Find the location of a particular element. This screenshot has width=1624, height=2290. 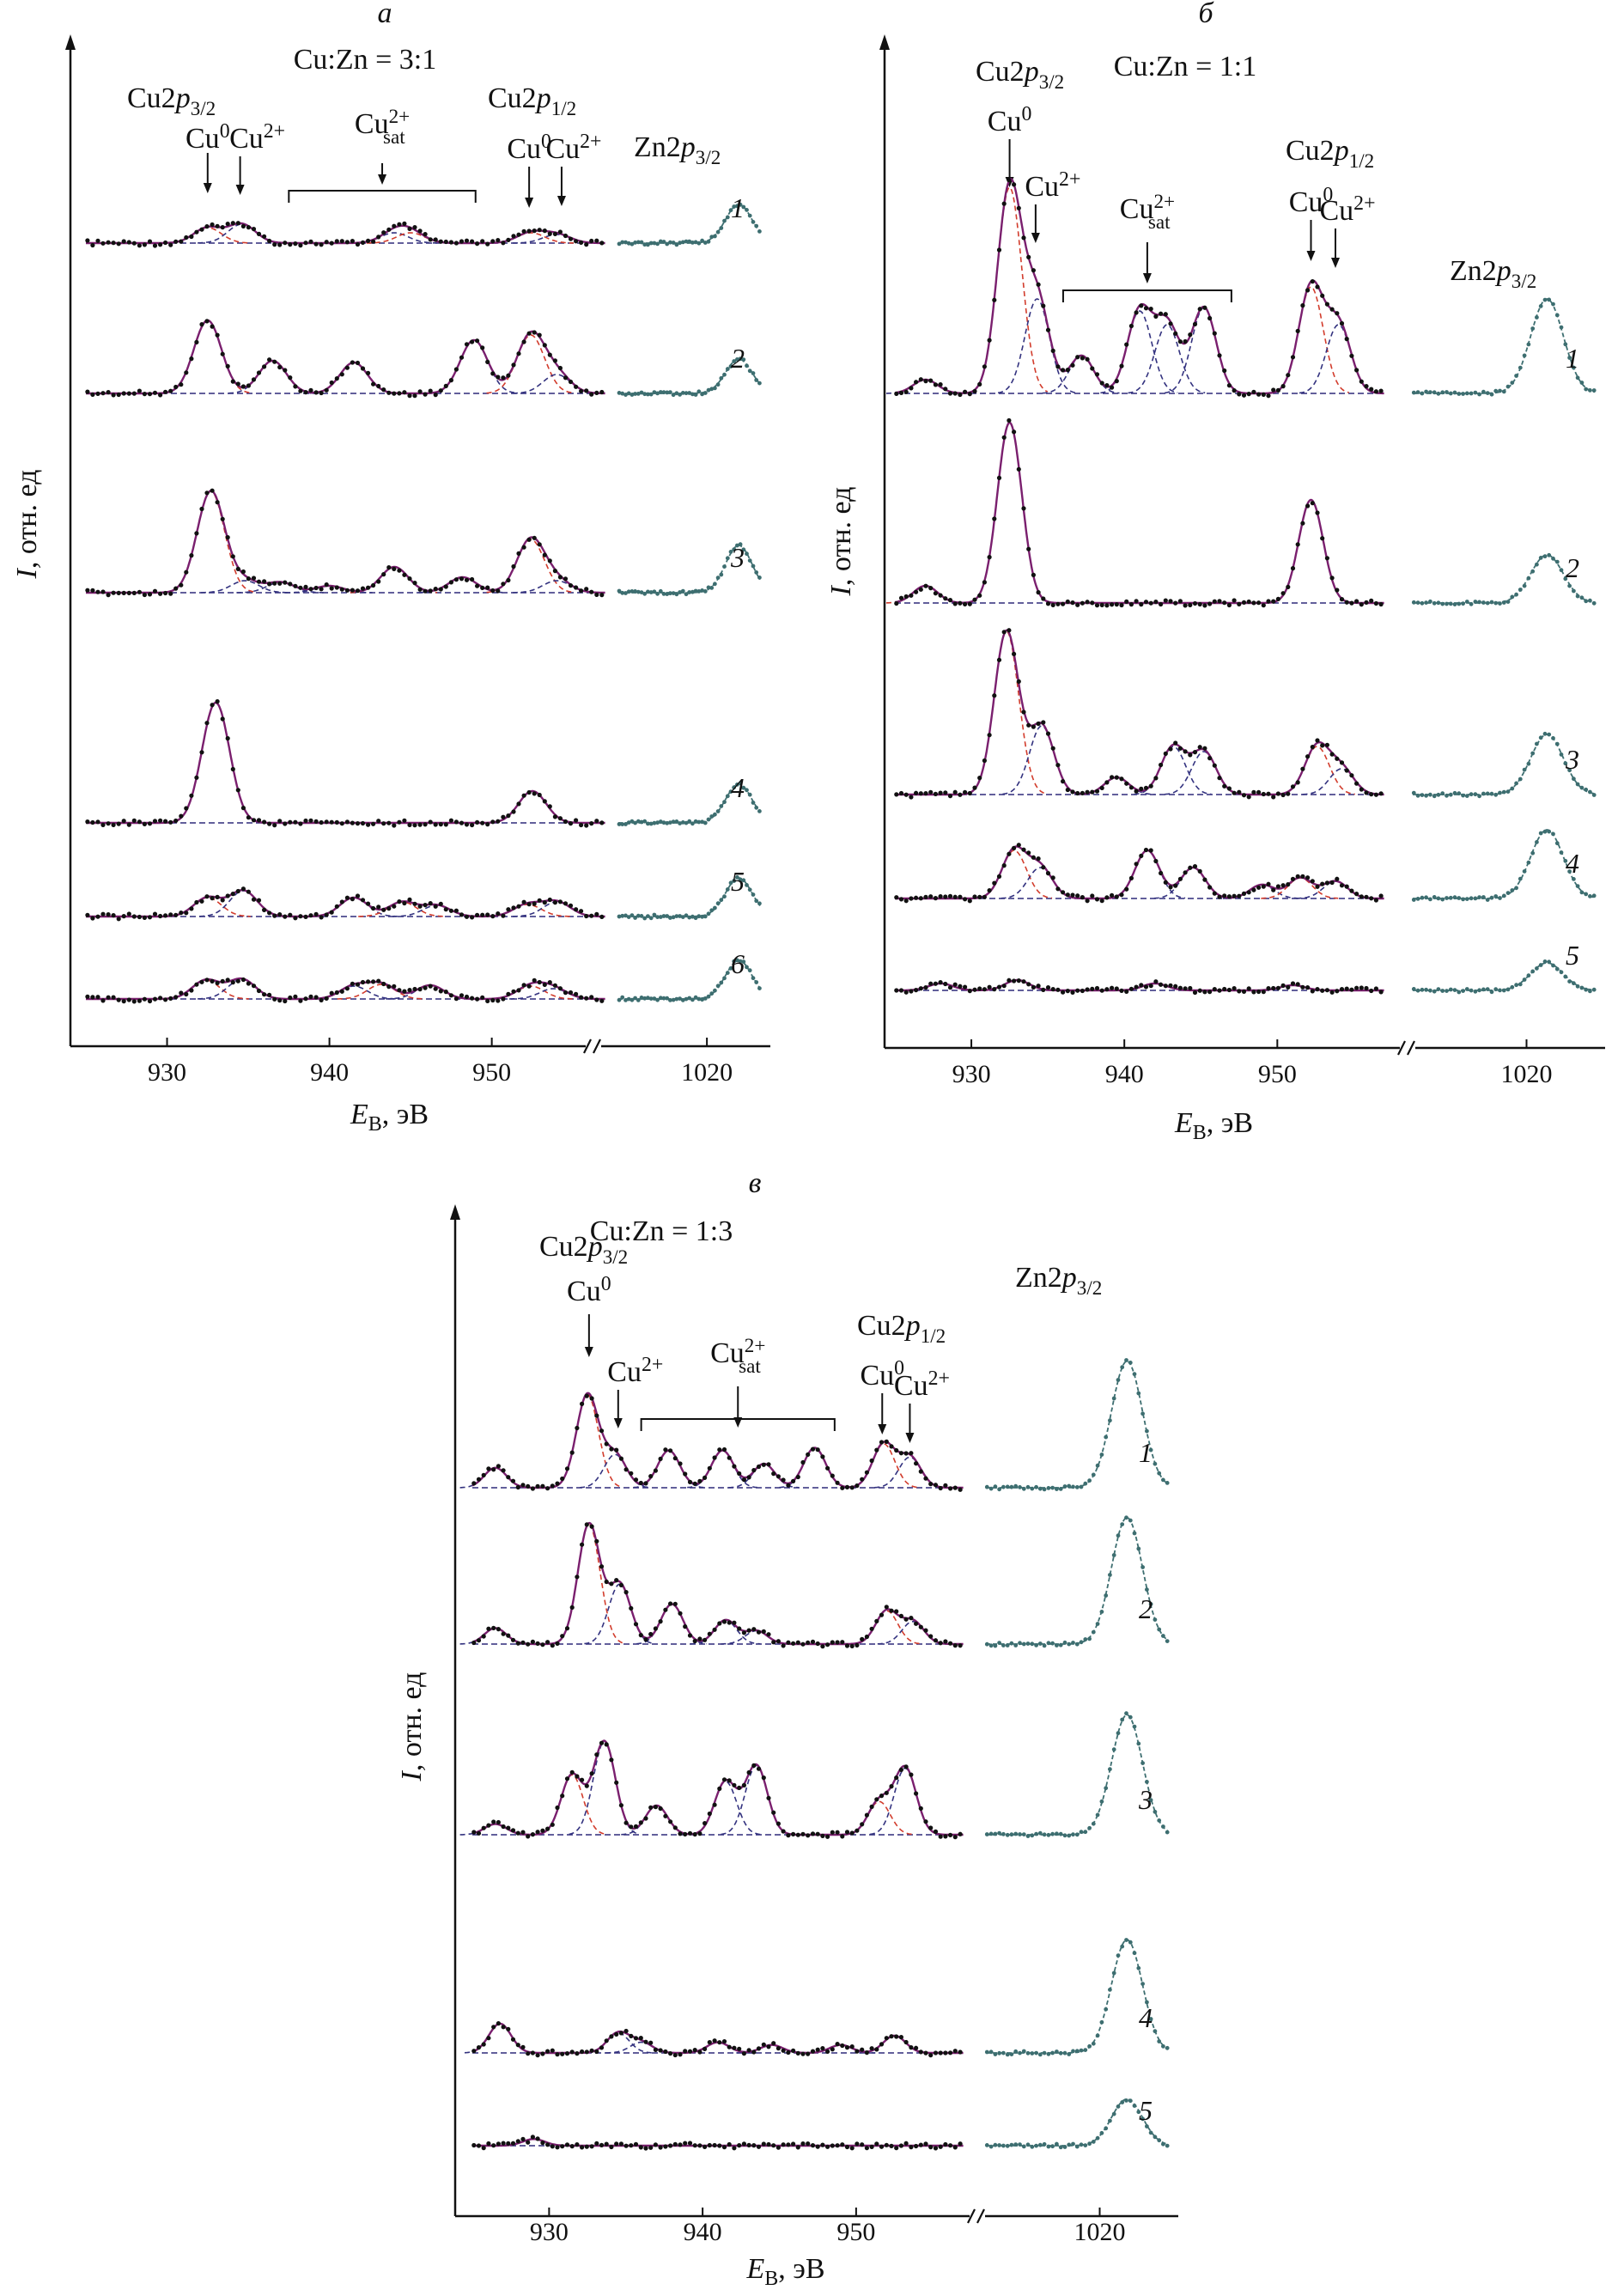

label-cu0: Cu0 is located at coordinates (208, 137).